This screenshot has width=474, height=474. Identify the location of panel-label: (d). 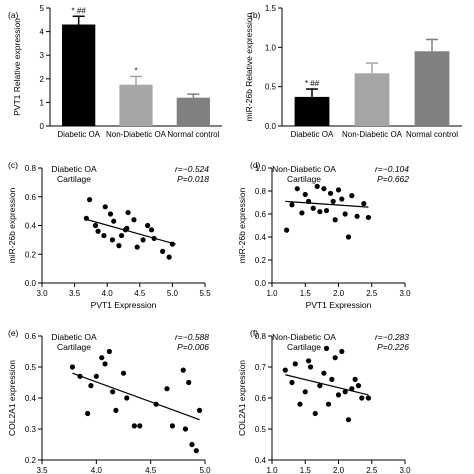
(255, 165).